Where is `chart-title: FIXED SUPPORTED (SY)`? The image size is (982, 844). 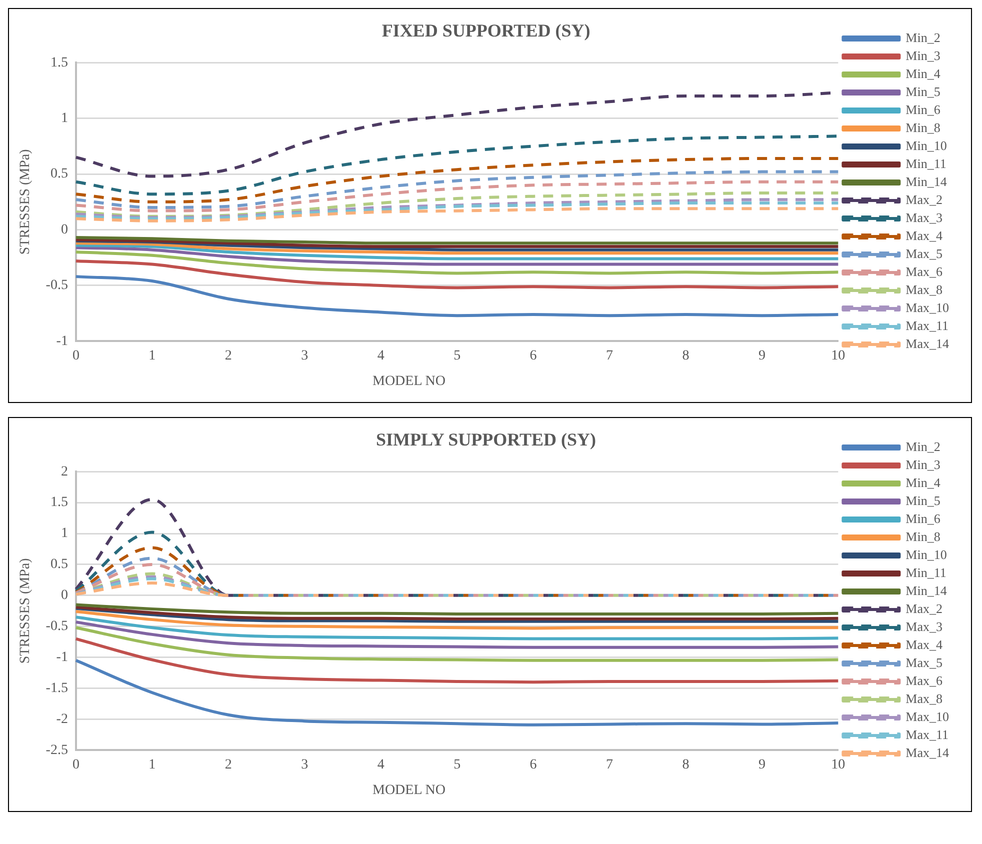 chart-title: FIXED SUPPORTED (SY) is located at coordinates (486, 30).